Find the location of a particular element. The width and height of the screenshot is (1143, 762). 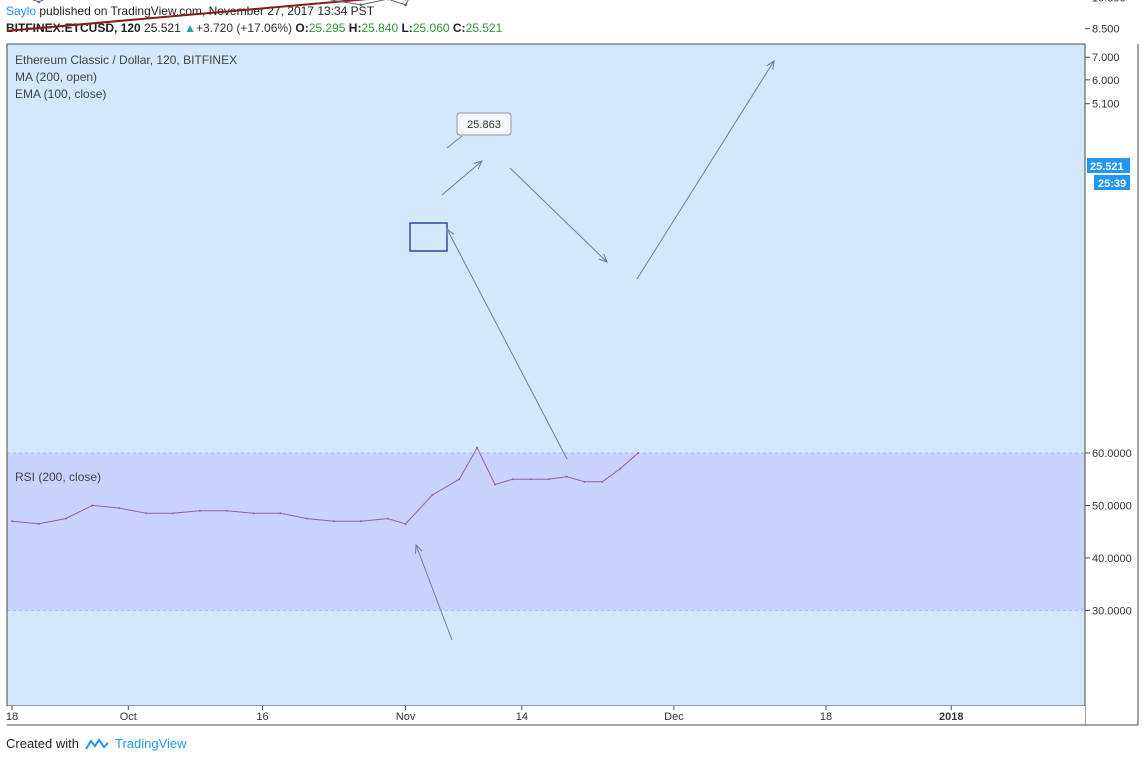

x-tick-label: 2018 is located at coordinates (951, 717).